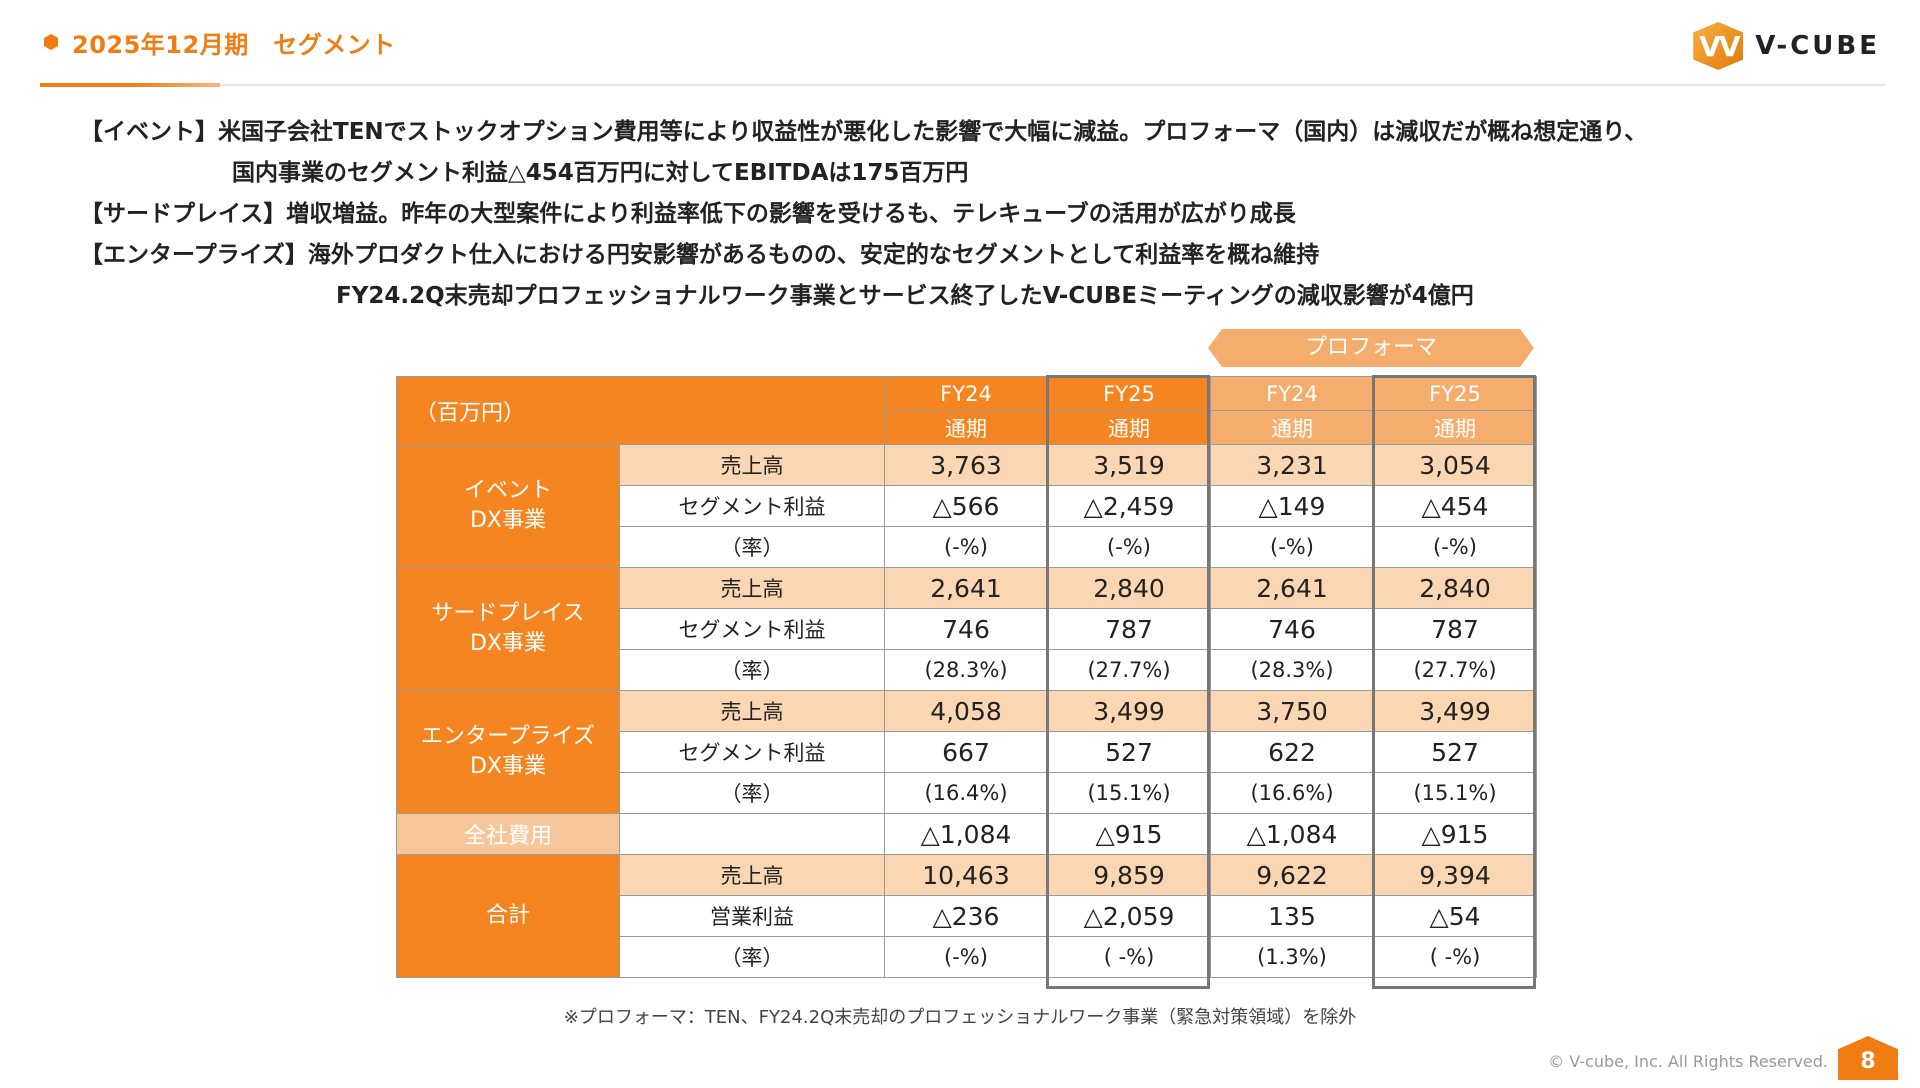 The width and height of the screenshot is (1920, 1088). I want to click on header-divider, so click(962, 85).